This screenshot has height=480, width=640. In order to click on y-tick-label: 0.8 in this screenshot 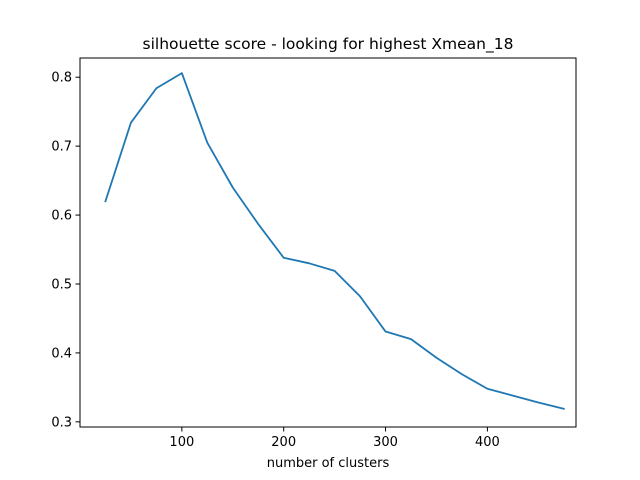, I will do `click(61, 78)`.